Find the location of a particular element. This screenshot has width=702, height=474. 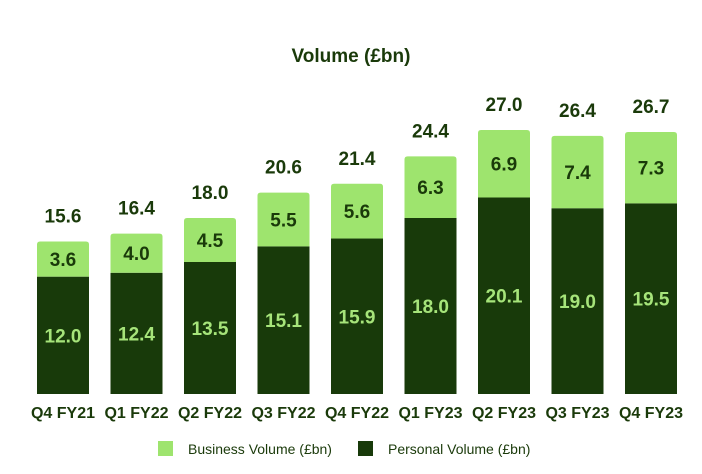

label-total-6: 27.0 is located at coordinates (504, 105).